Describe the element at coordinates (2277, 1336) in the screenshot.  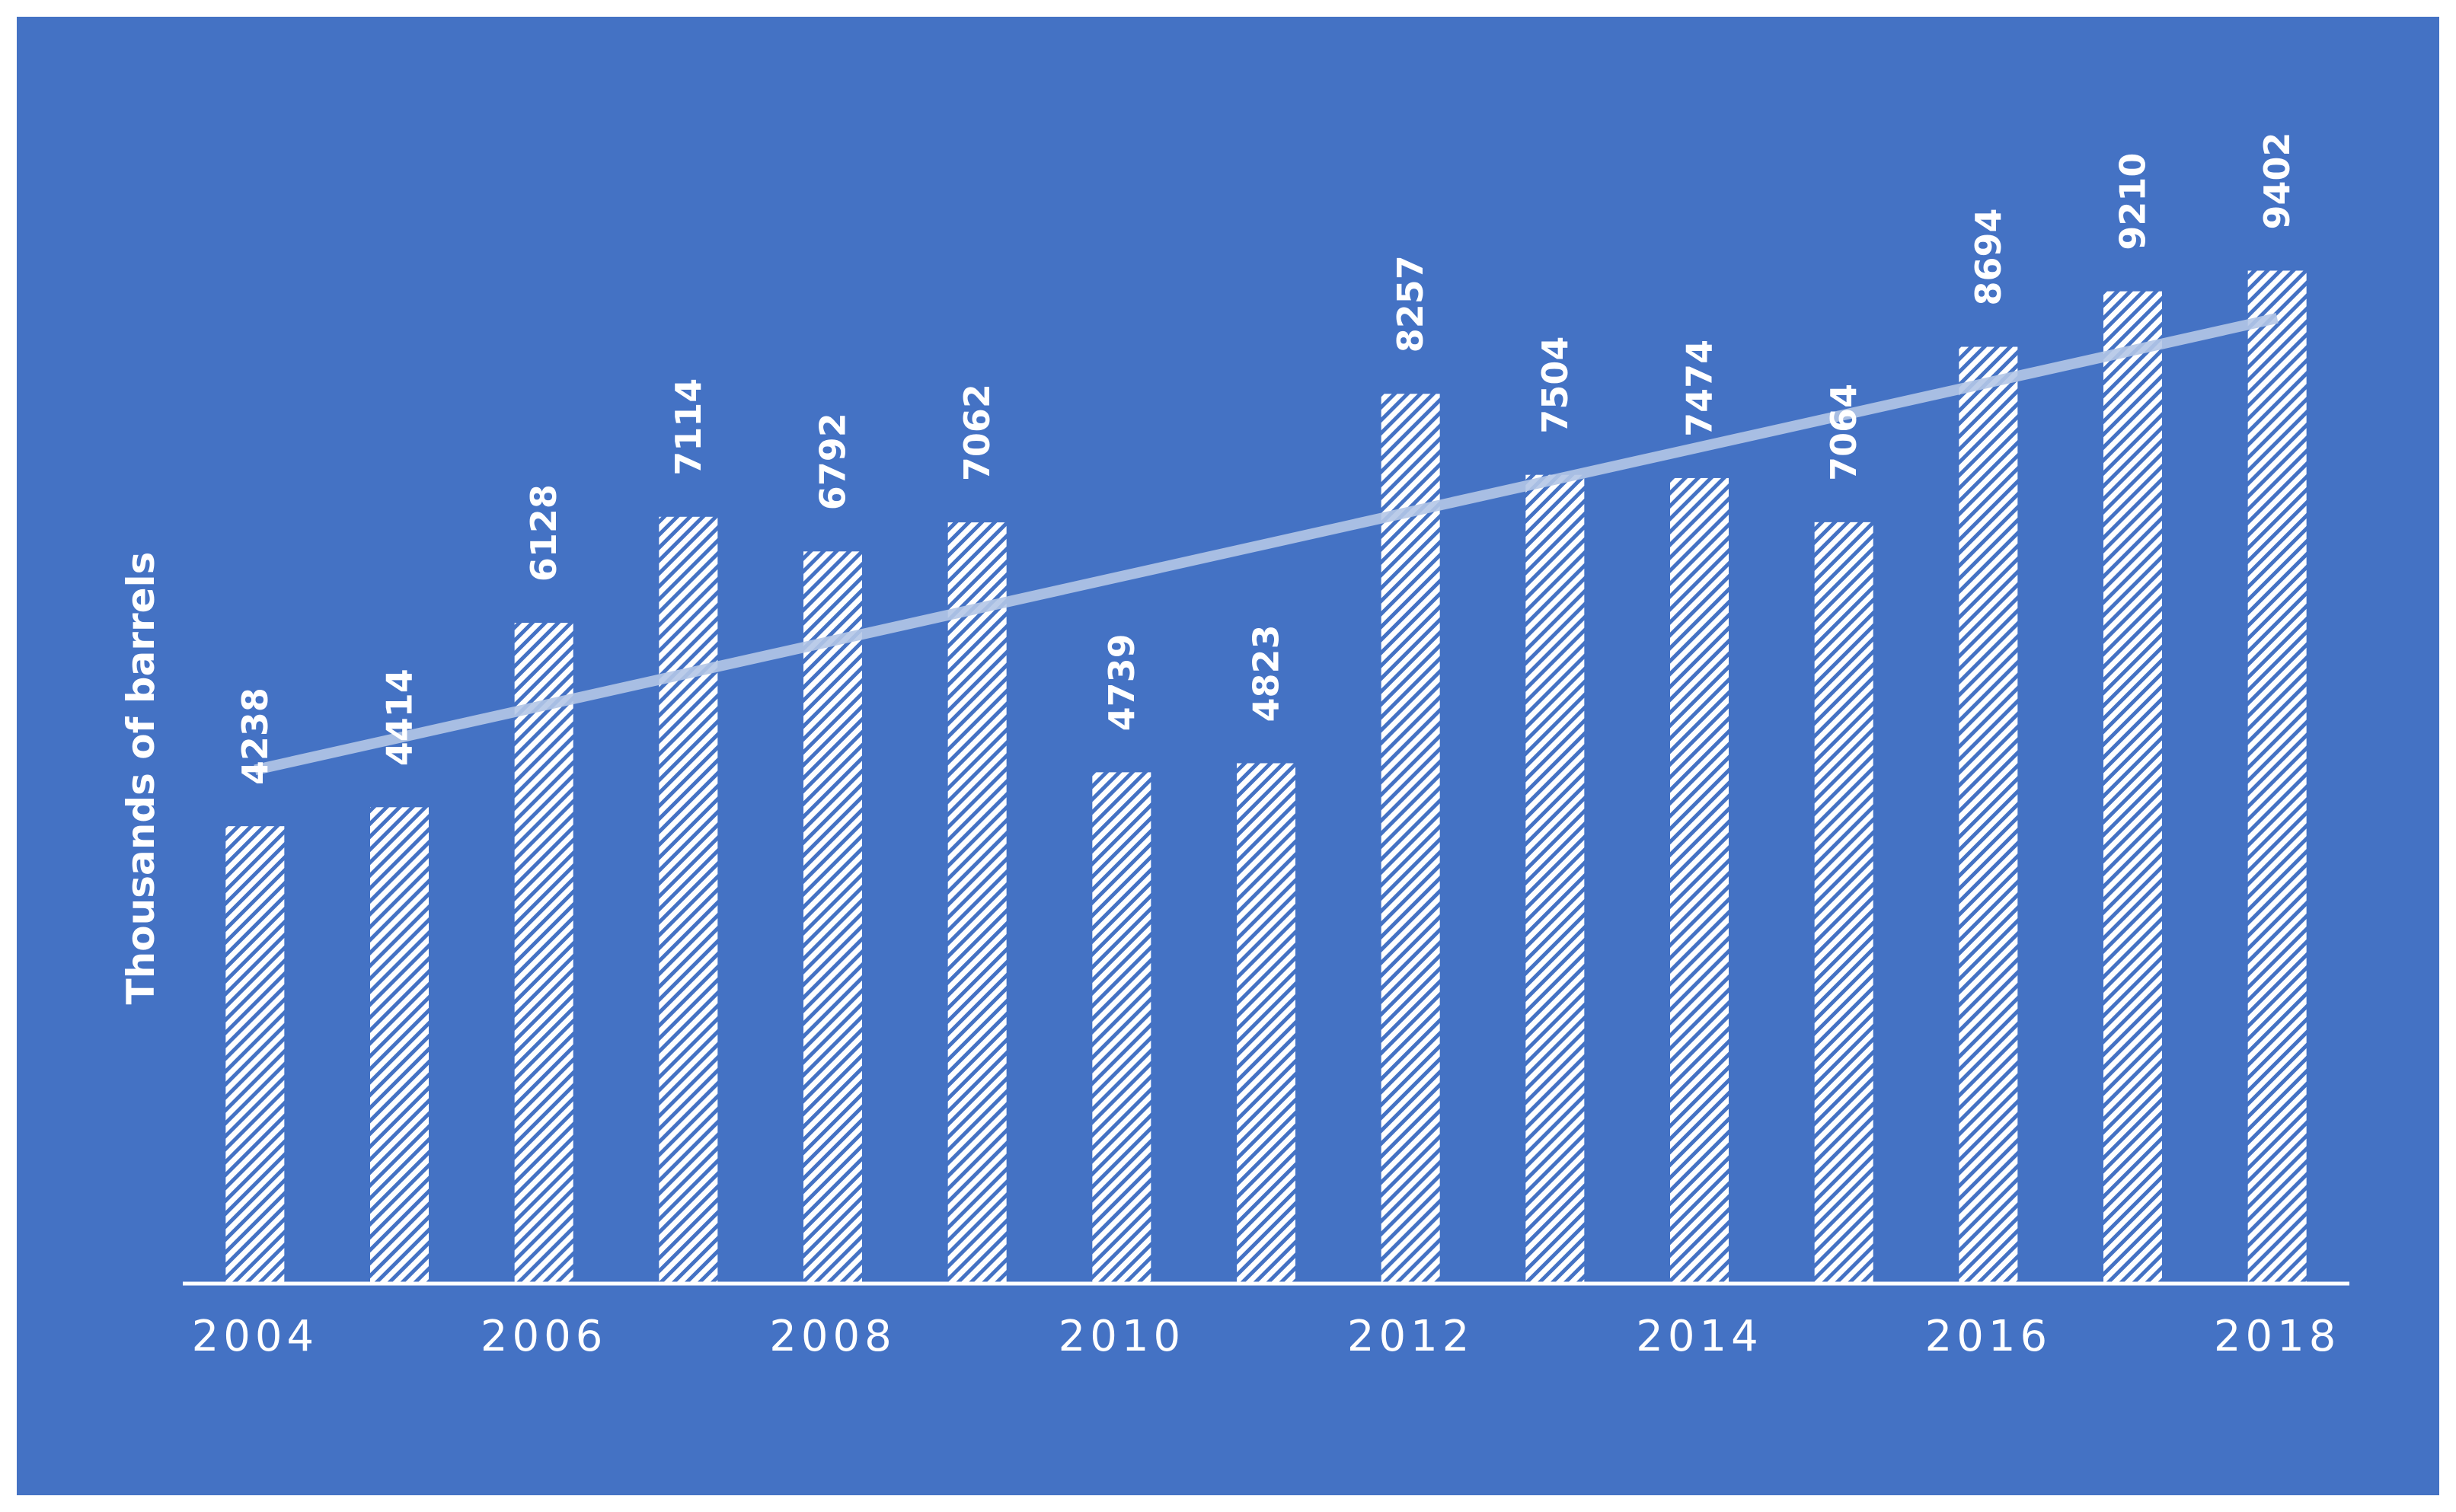
I see `x-tick-label-2018: 2018` at that location.